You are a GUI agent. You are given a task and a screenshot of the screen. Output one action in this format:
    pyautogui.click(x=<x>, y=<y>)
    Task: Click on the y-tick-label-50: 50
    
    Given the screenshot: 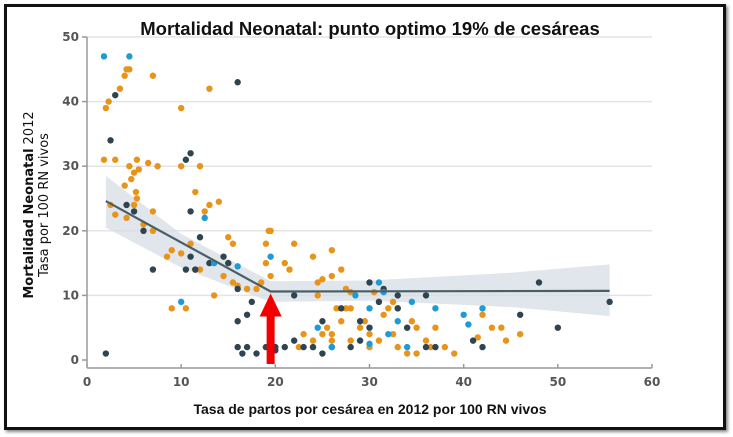 What is the action you would take?
    pyautogui.click(x=70, y=37)
    